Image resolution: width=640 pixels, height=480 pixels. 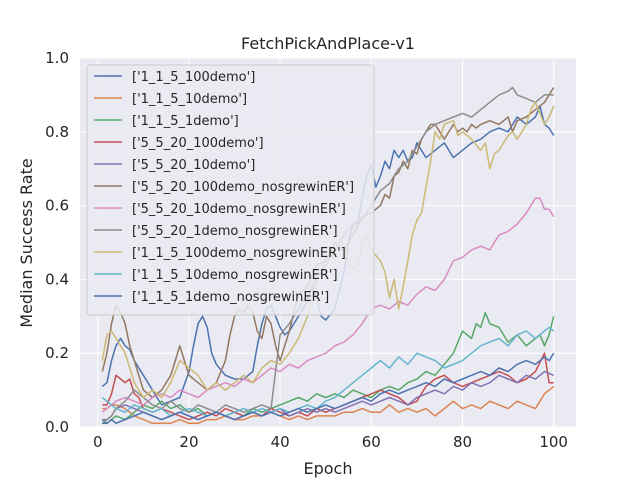 What do you see at coordinates (371, 442) in the screenshot?
I see `x-tick-label: 60` at bounding box center [371, 442].